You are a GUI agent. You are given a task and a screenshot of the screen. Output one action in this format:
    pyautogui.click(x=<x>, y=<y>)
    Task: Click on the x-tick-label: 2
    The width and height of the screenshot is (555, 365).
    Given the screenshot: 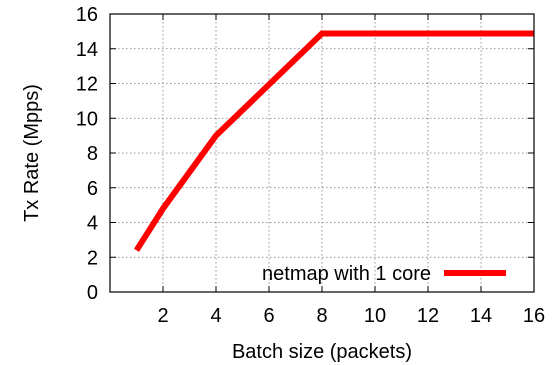 What is the action you would take?
    pyautogui.click(x=162, y=316)
    